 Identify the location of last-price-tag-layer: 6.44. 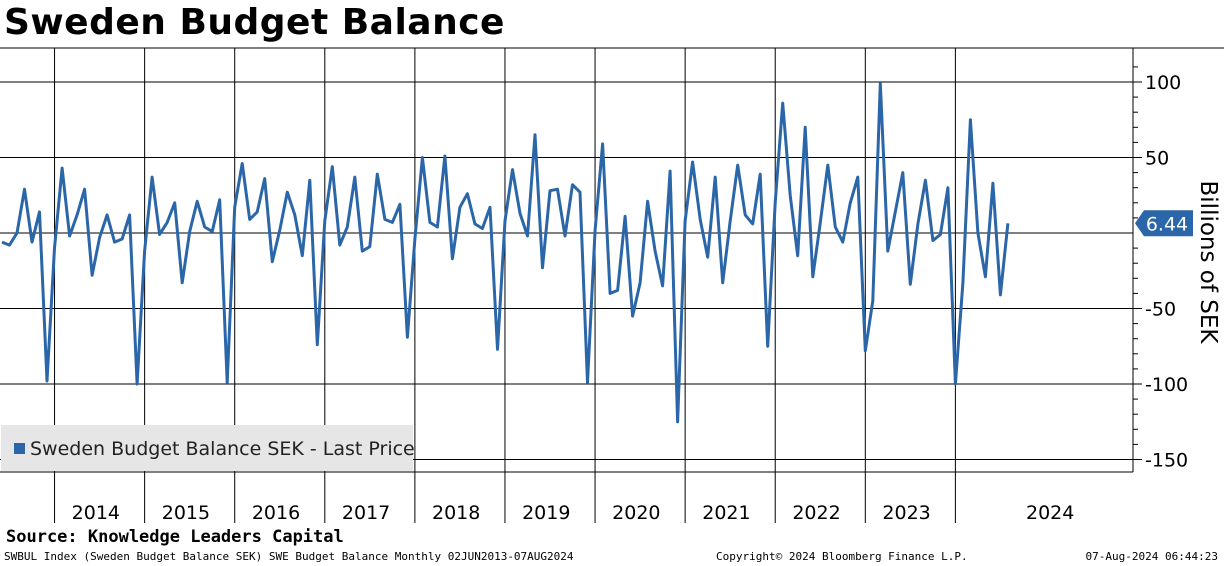
(1164, 223).